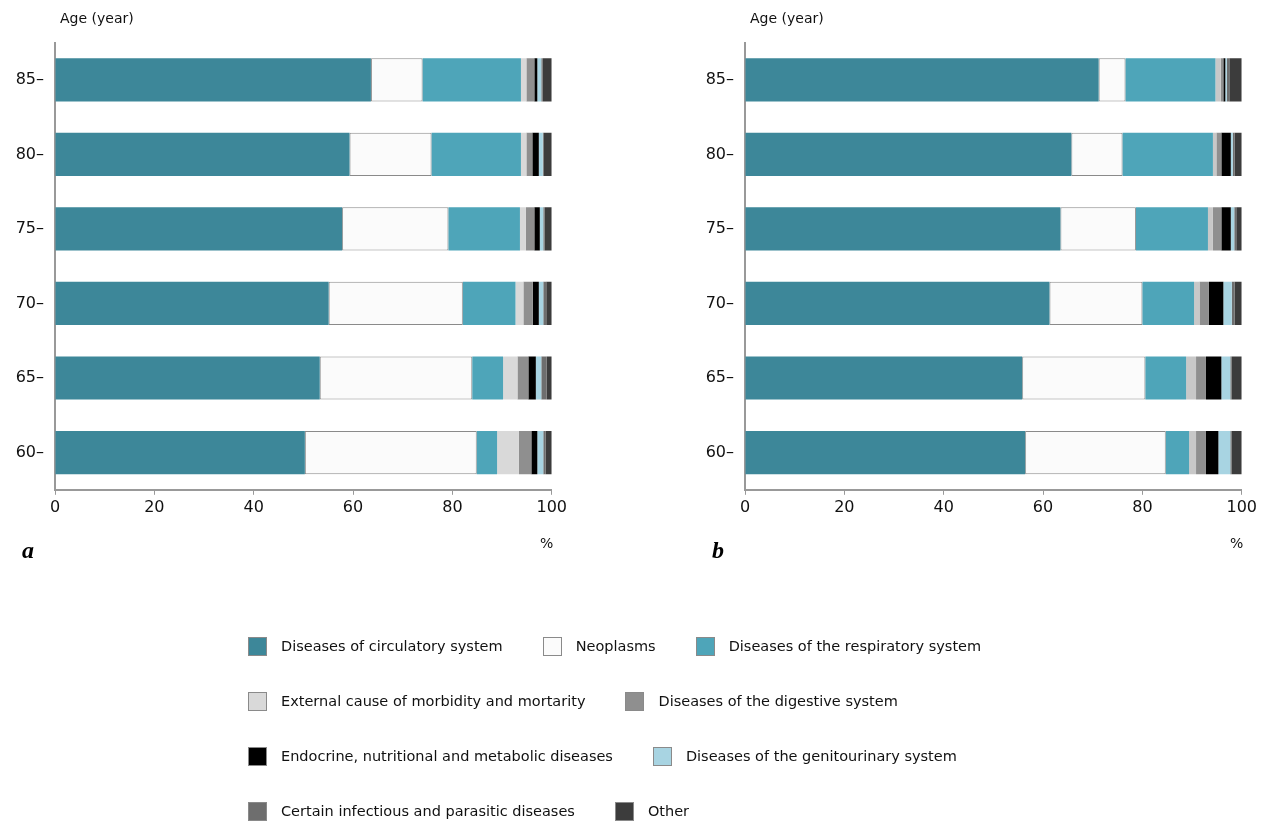  What do you see at coordinates (392, 646) in the screenshot?
I see `legend-label: Diseases of circulatory system` at bounding box center [392, 646].